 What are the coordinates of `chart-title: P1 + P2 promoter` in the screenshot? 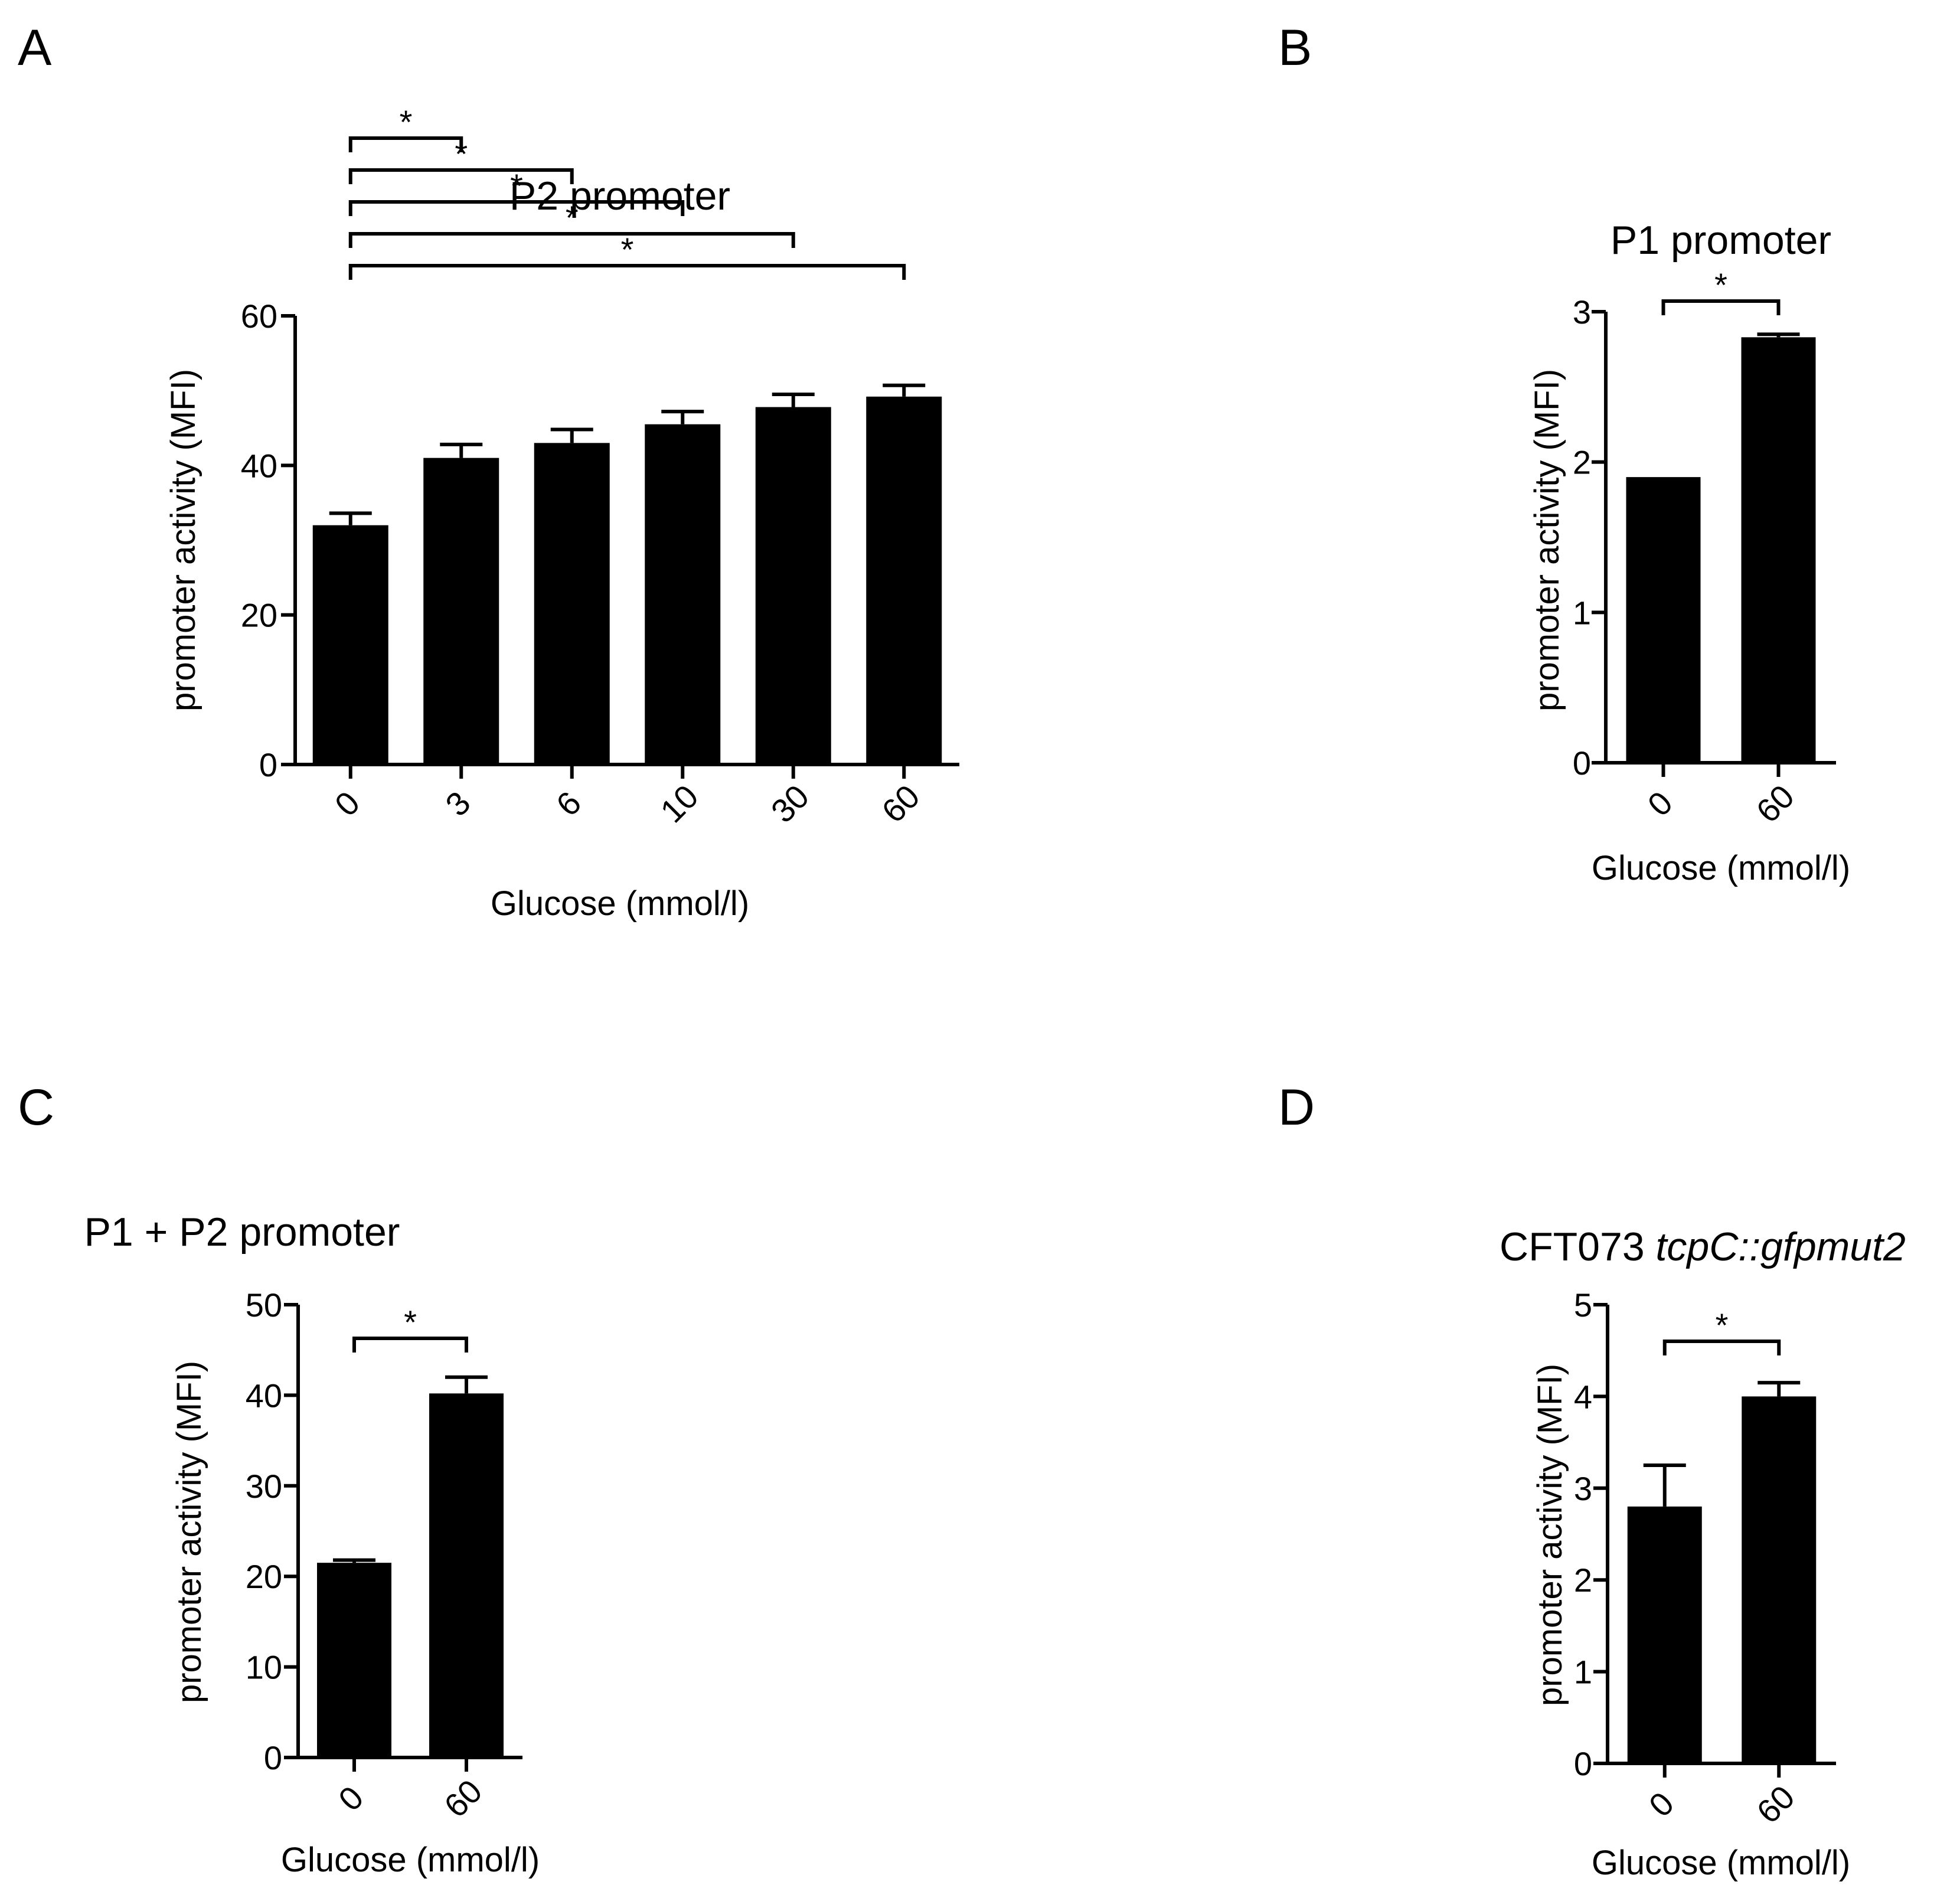 It's located at (242, 1232).